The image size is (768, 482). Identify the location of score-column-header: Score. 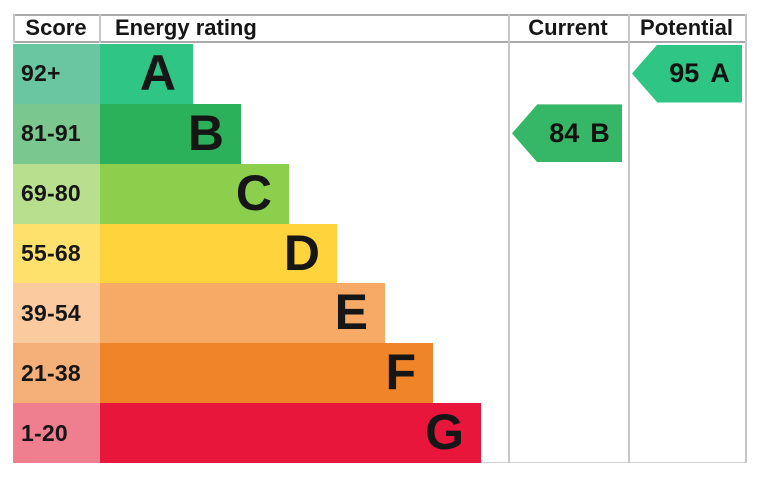
(56, 27).